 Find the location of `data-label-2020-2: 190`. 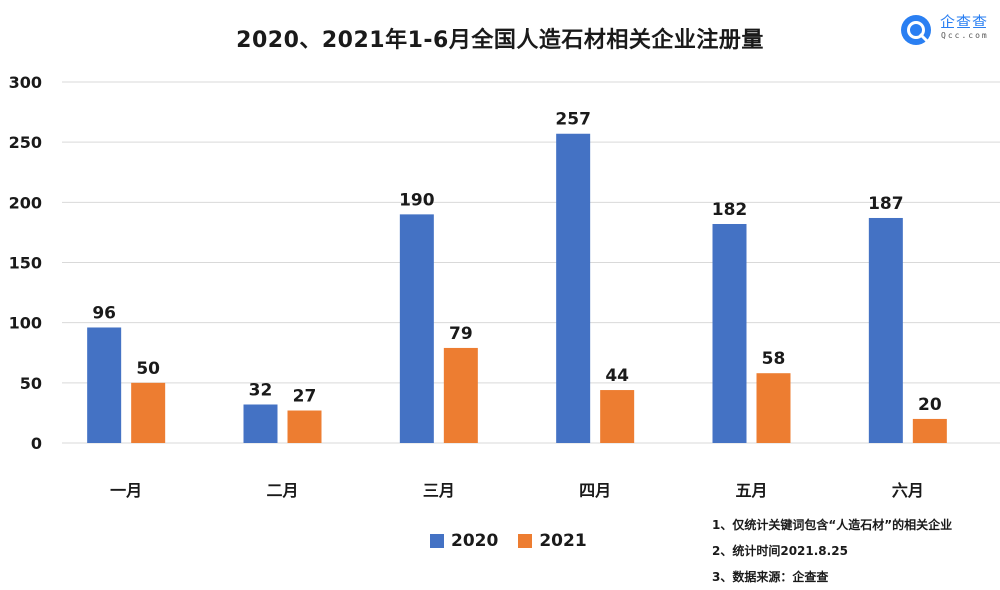

data-label-2020-2: 190 is located at coordinates (417, 200).